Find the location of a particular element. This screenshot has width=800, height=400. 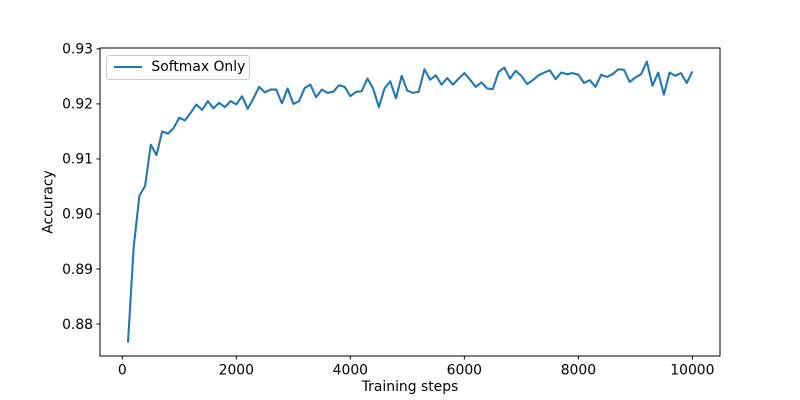

x-tick-label: 8000 is located at coordinates (578, 371).